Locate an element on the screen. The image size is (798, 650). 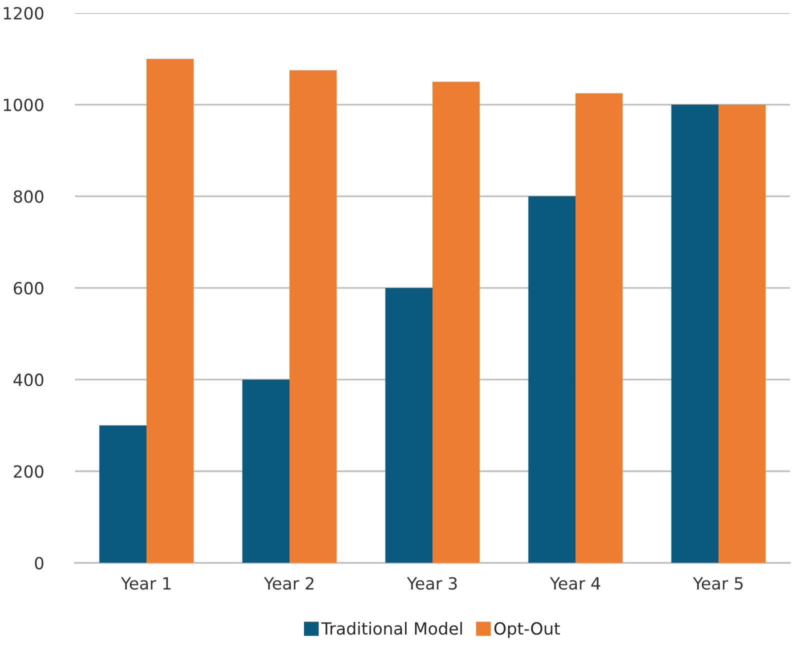
y-tick-label: 400 is located at coordinates (28, 380).